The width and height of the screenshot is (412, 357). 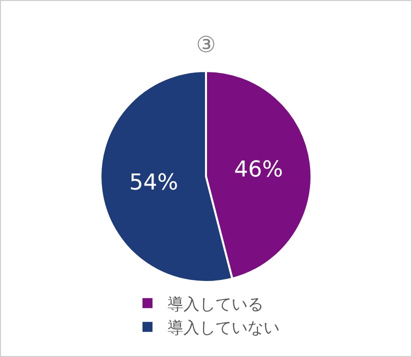 I want to click on legend-label: 導入している, so click(x=216, y=304).